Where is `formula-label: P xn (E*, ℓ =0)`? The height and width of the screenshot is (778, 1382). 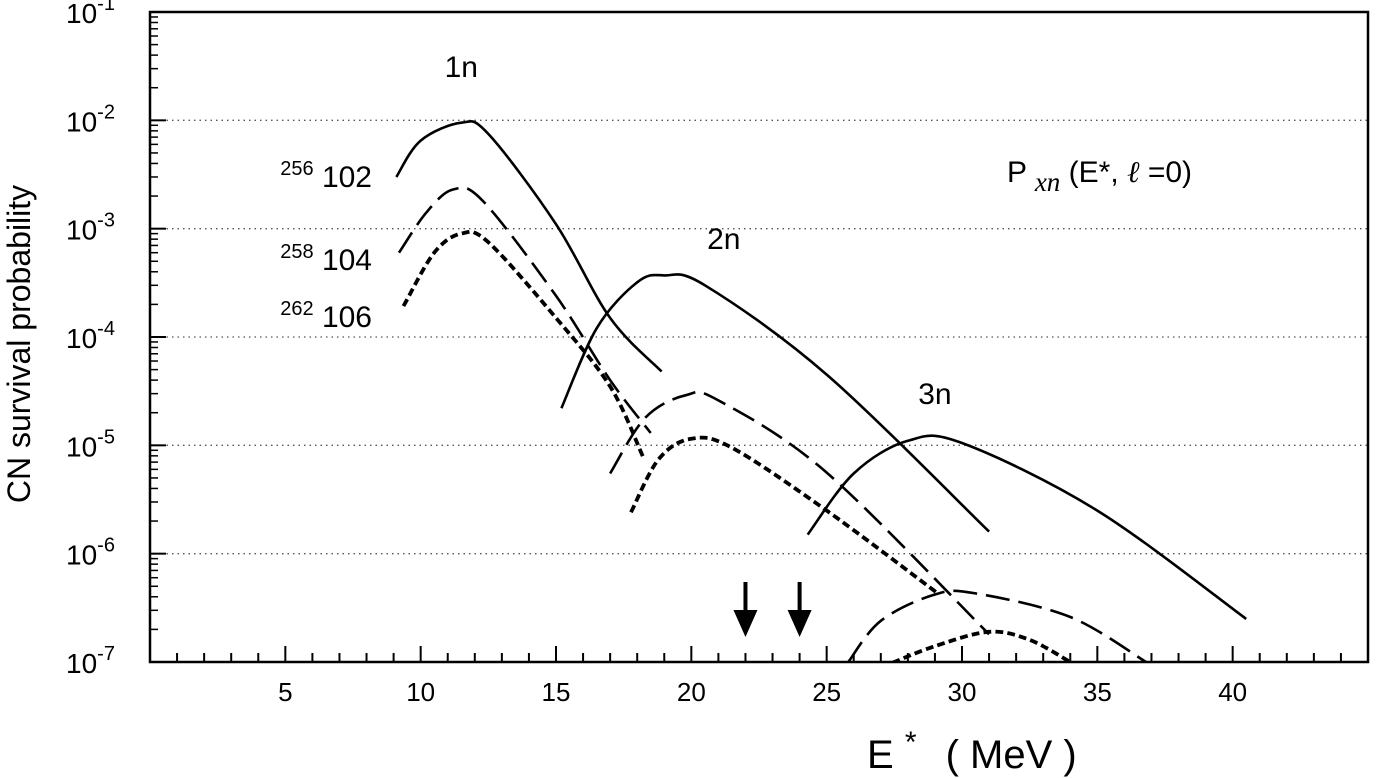 formula-label: P xn (E*, ℓ =0) is located at coordinates (1099, 177).